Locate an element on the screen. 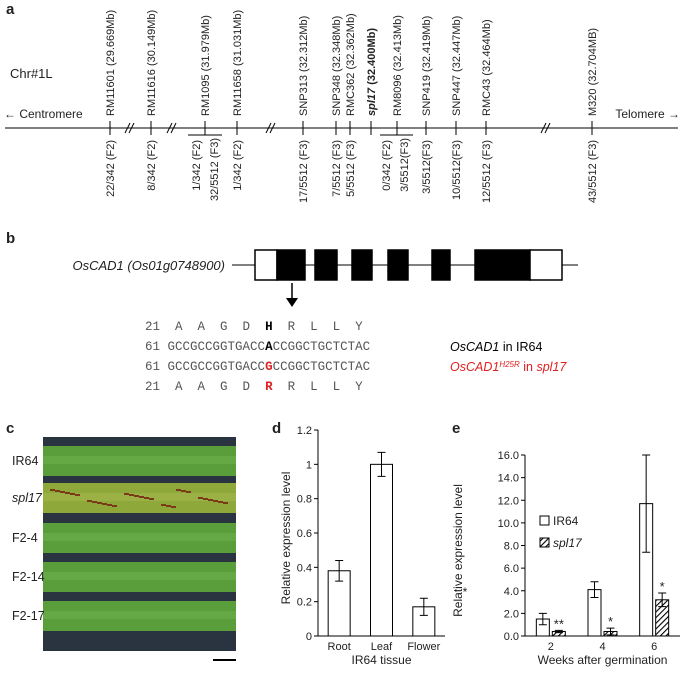 The height and width of the screenshot is (675, 685). marker-label: spl17 (32.400Mb) is located at coordinates (372, 72).